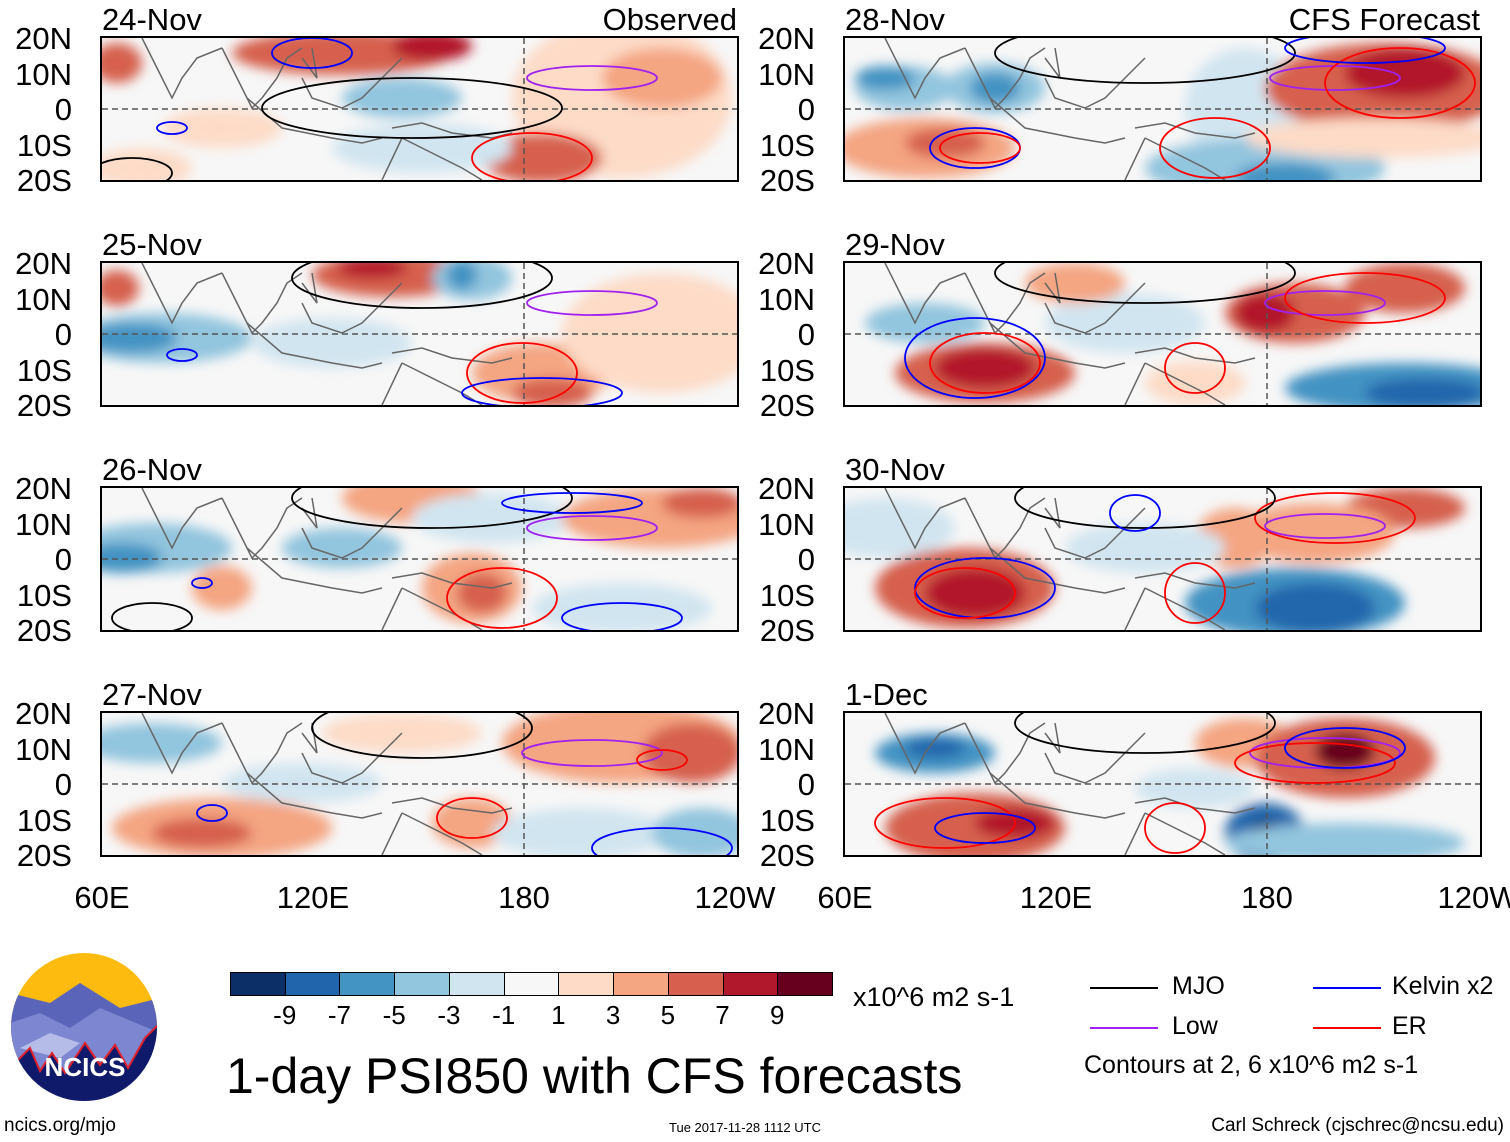 The height and width of the screenshot is (1142, 1510). I want to click on map-panel-27-nov, so click(419, 784).